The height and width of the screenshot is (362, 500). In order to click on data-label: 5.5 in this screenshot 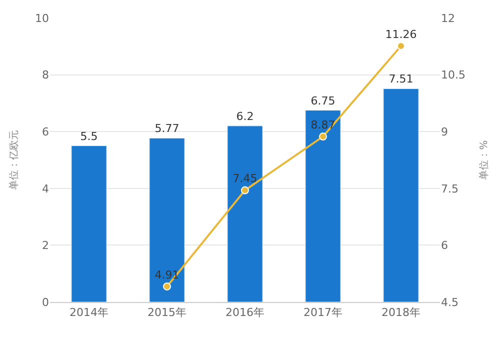, I will do `click(89, 136)`.